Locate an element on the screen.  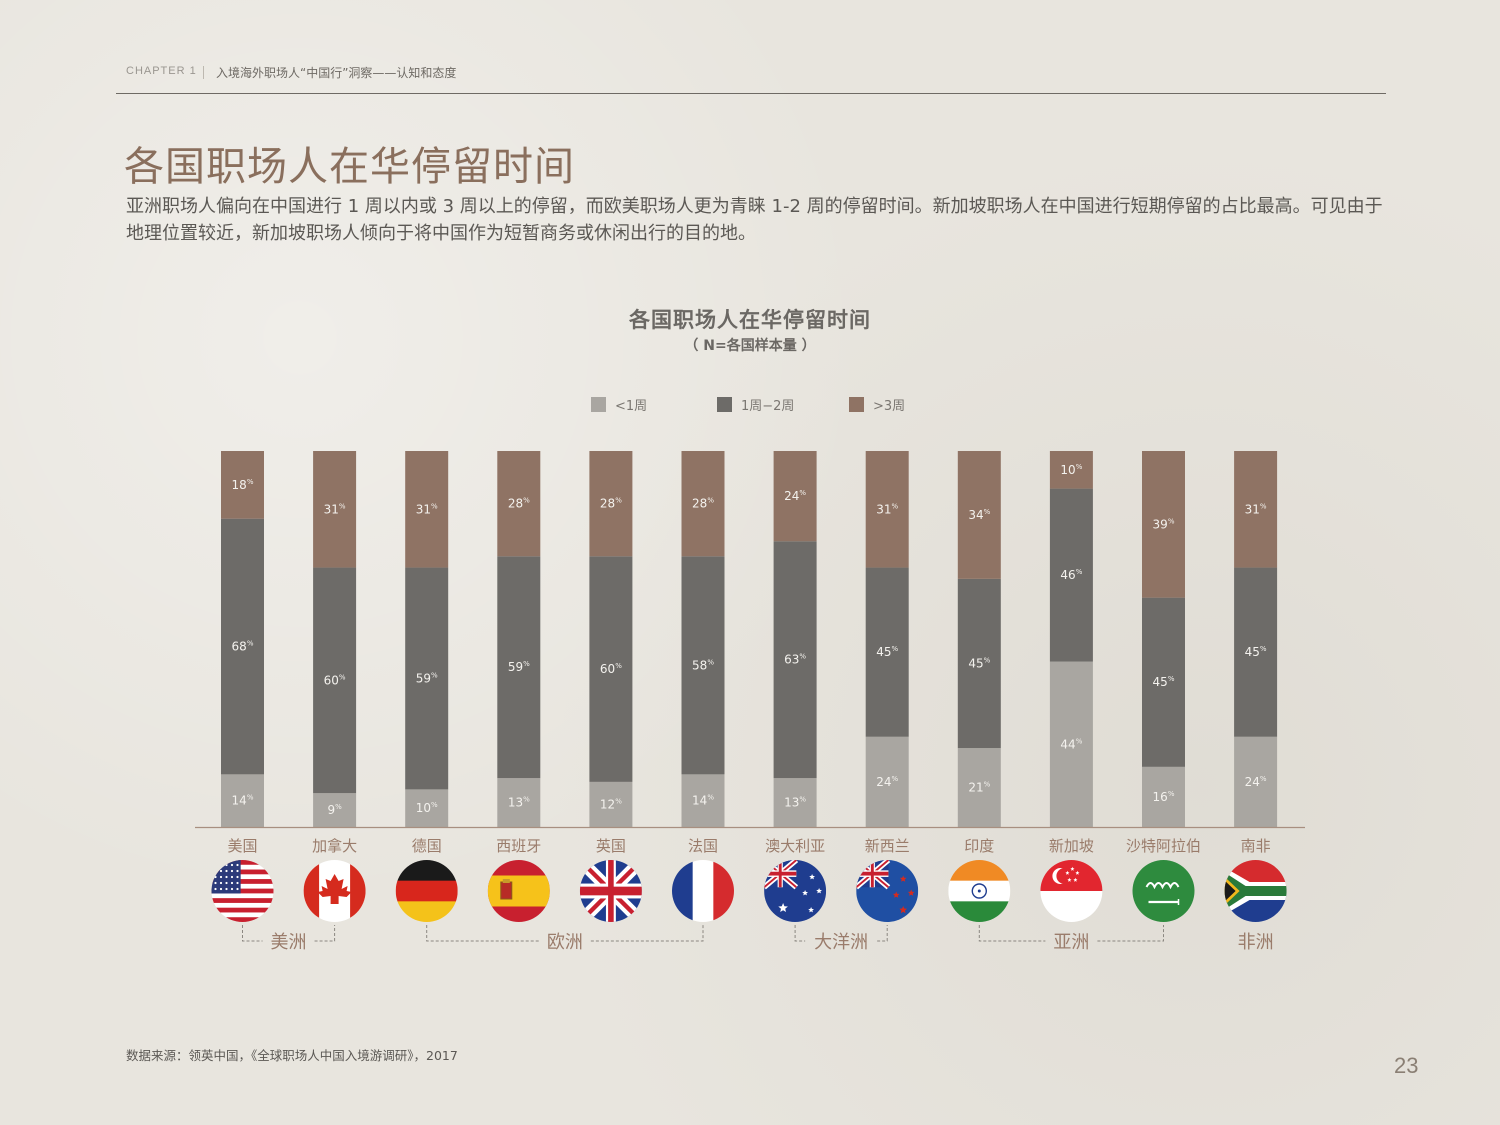
legend-item-lt1w: <1周 is located at coordinates (619, 404).